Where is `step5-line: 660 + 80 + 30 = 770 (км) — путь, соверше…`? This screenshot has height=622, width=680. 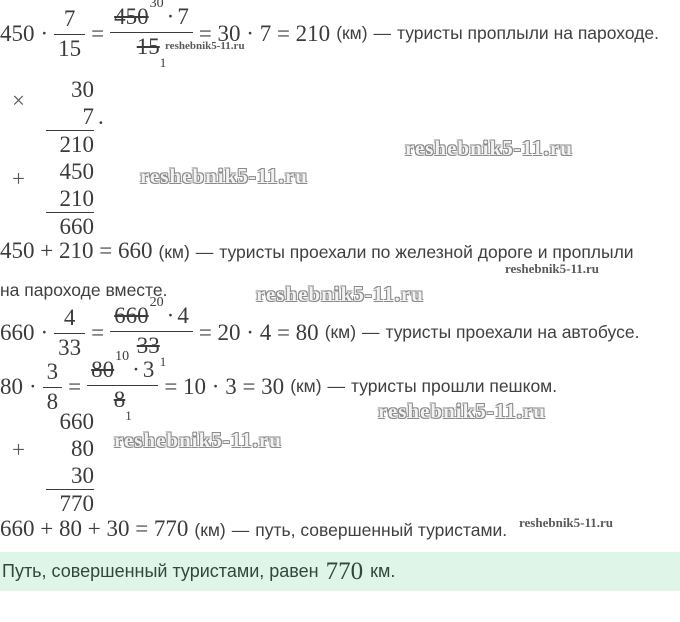 step5-line: 660 + 80 + 30 = 770 (км) — путь, соверше… is located at coordinates (253, 529).